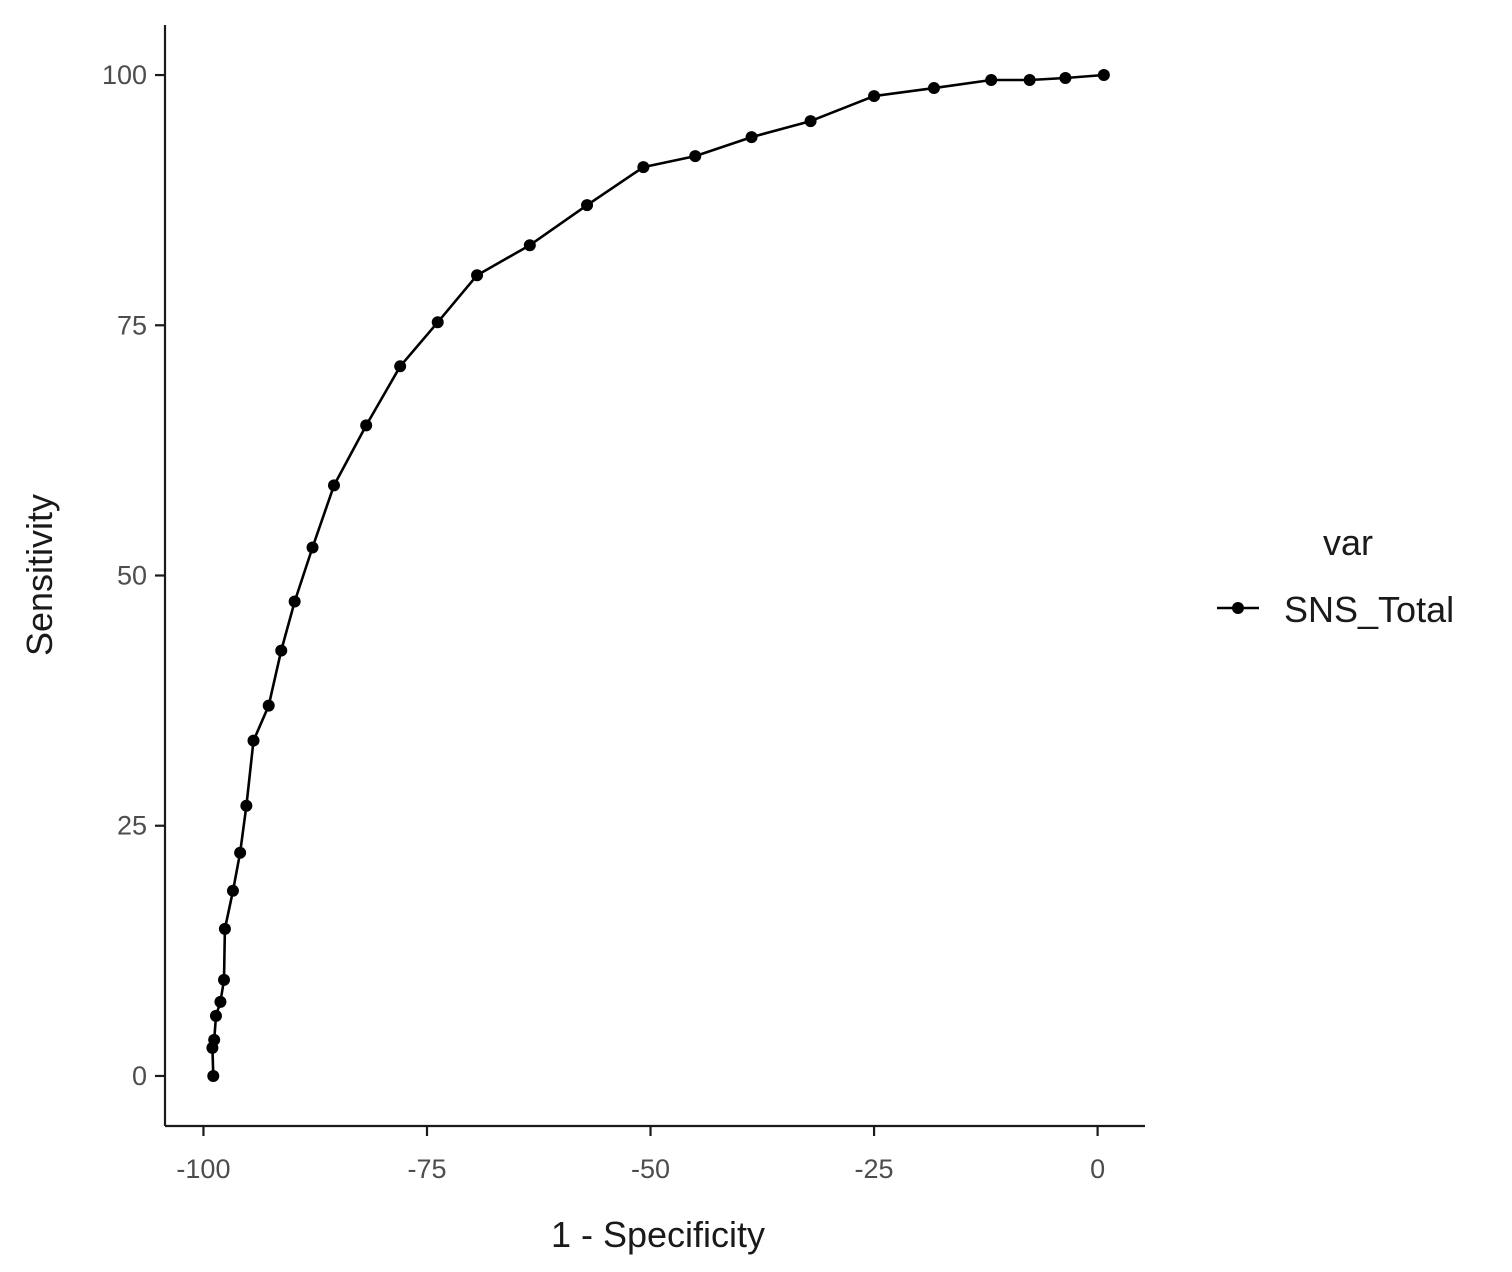  I want to click on y-axis-ticks: 0 25 50 75 100, so click(133, 575).